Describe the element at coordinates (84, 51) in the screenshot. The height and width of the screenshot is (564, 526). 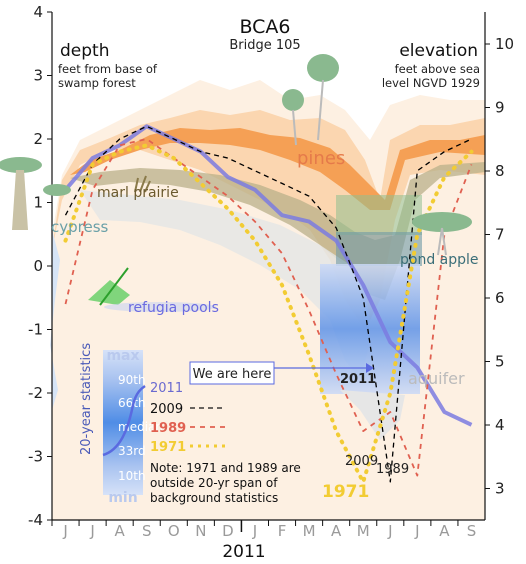
I see `left-axis-label: depth` at that location.